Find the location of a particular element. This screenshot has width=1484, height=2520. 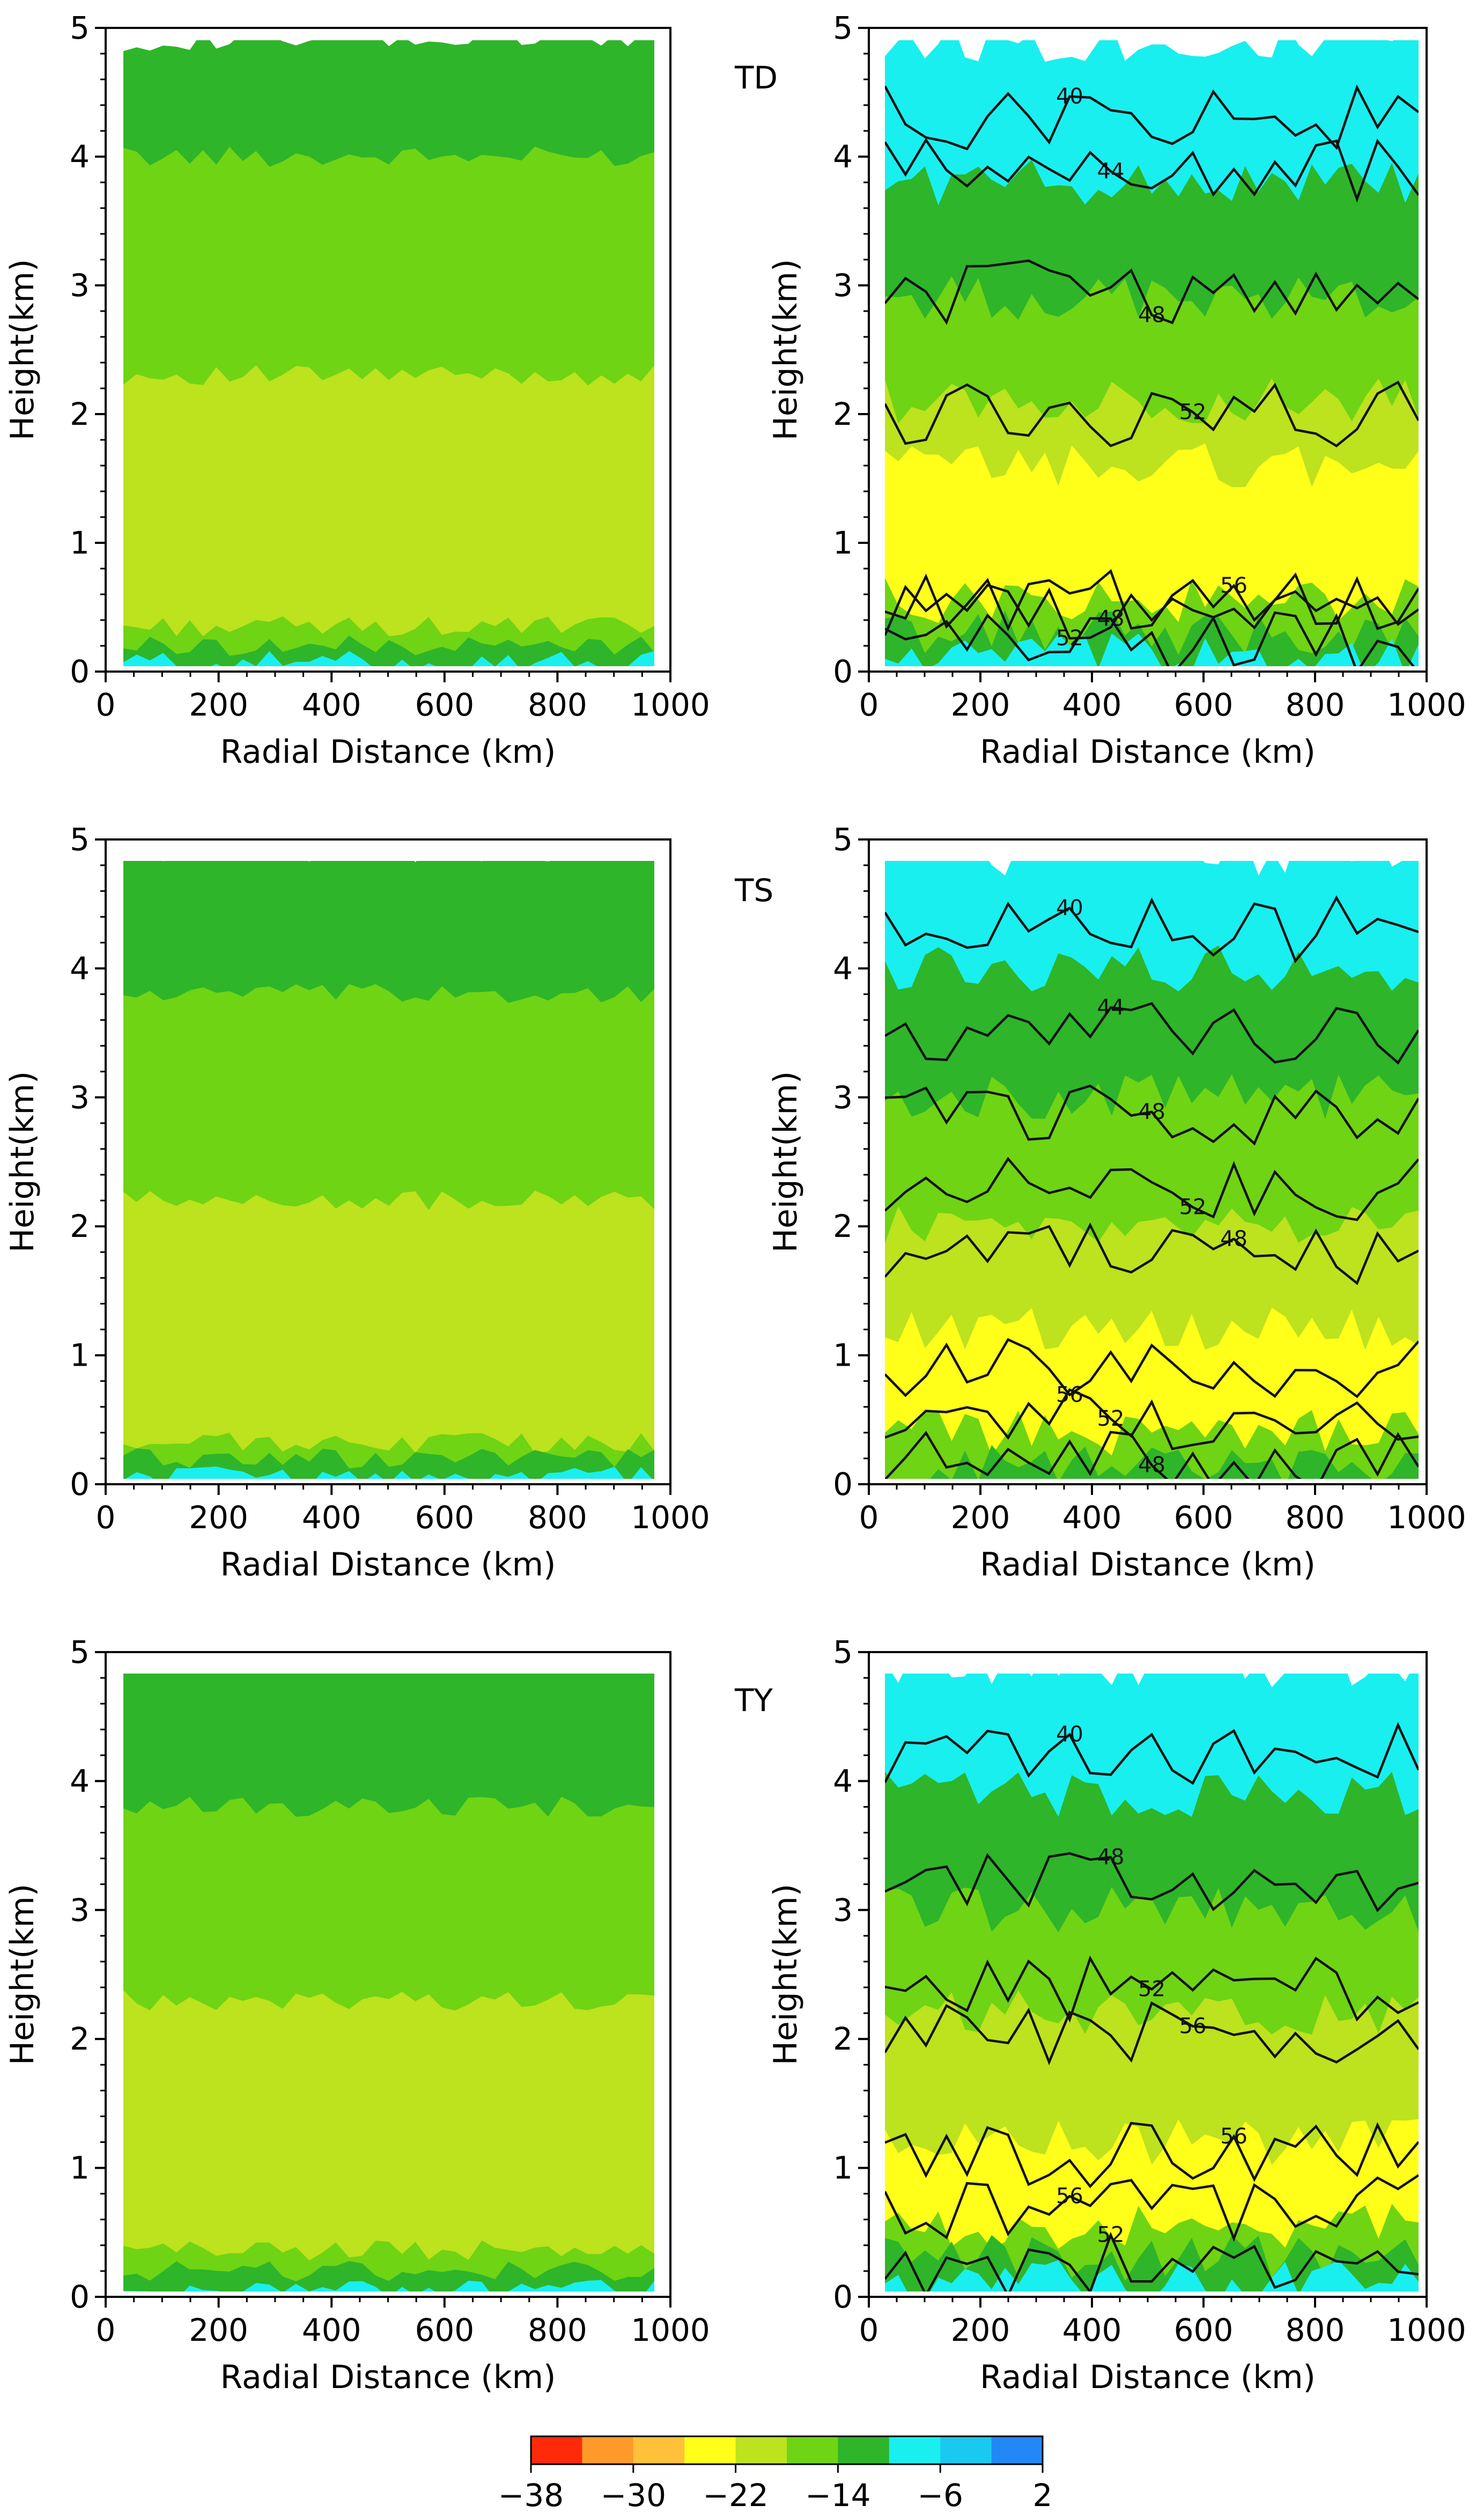

panel-tag-ty: TY is located at coordinates (753, 1700).